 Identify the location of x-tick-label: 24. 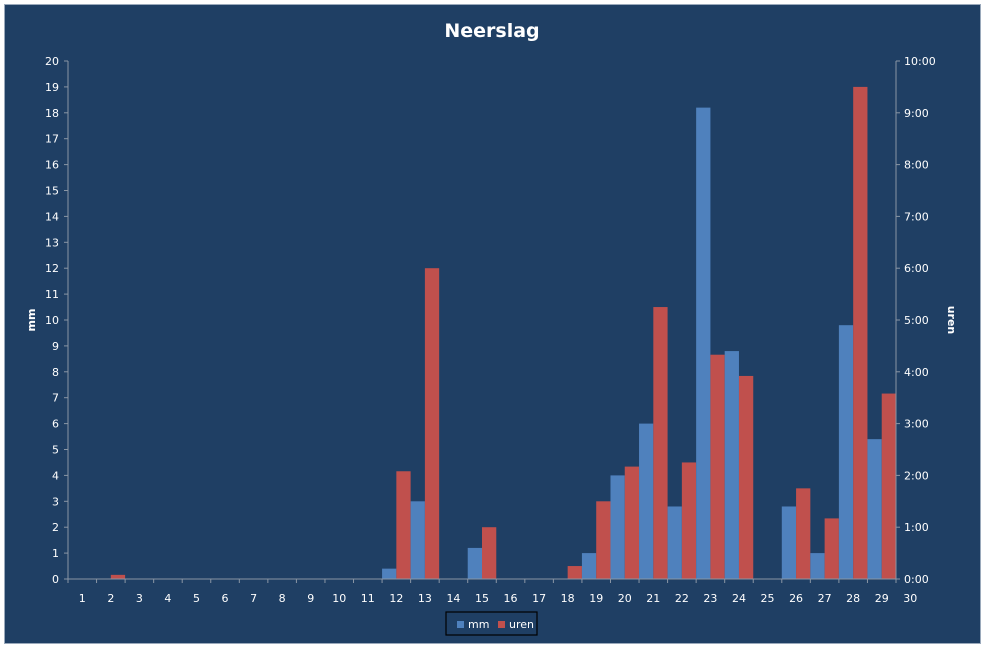
(739, 598).